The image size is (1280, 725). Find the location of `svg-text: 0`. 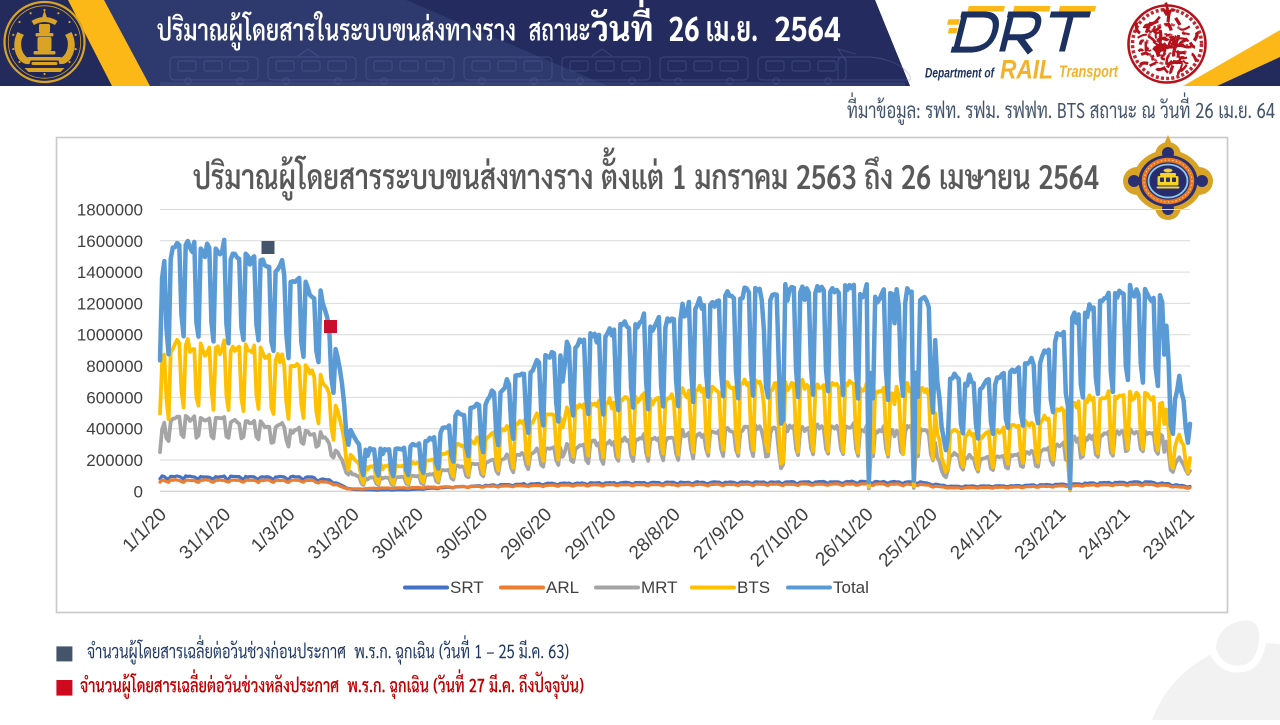

svg-text: 0 is located at coordinates (138, 491).